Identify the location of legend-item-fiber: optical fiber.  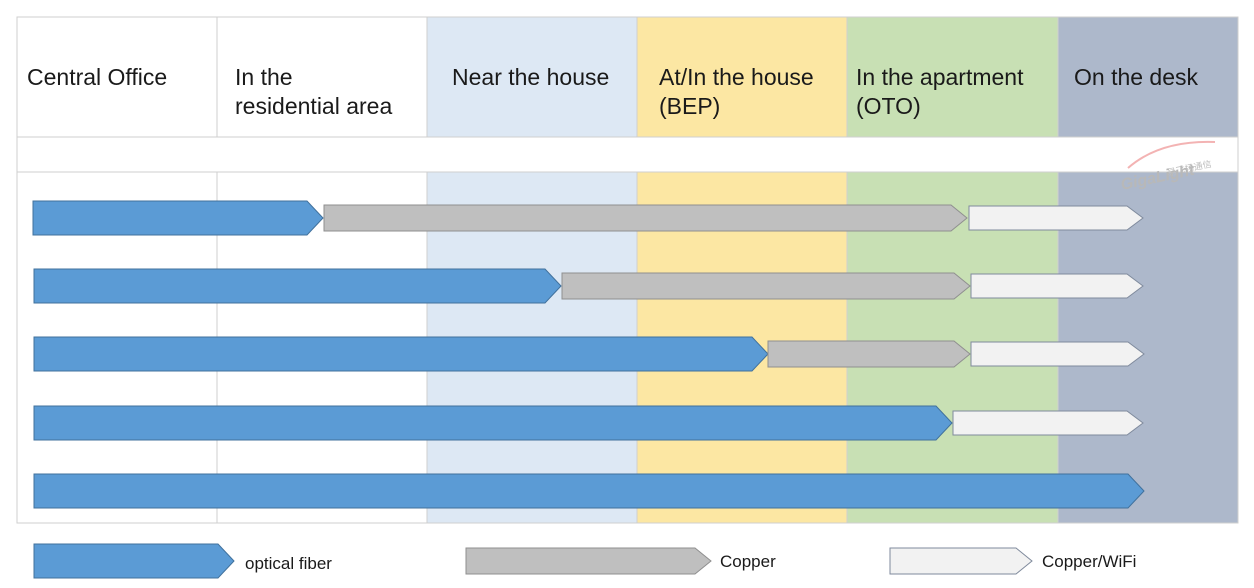
(182, 561).